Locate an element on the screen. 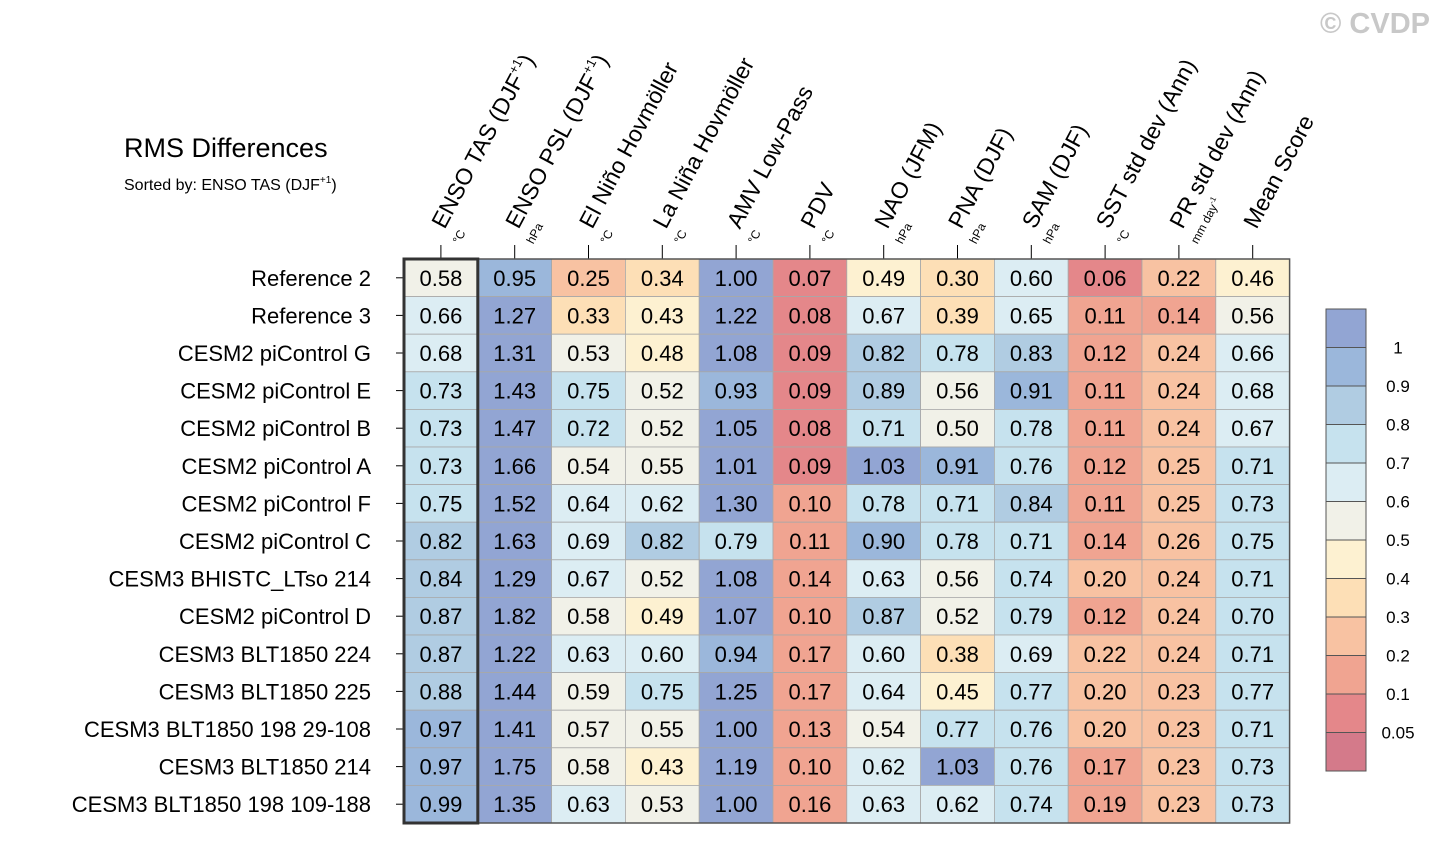 Image resolution: width=1438 pixels, height=842 pixels. colorbar-frame is located at coordinates (1346, 540).